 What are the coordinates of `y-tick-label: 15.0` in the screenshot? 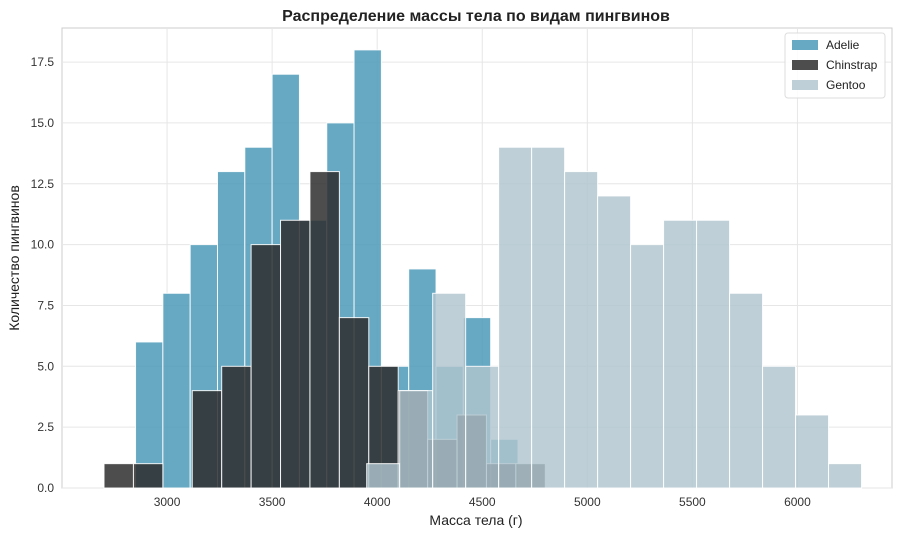 It's located at (43, 123).